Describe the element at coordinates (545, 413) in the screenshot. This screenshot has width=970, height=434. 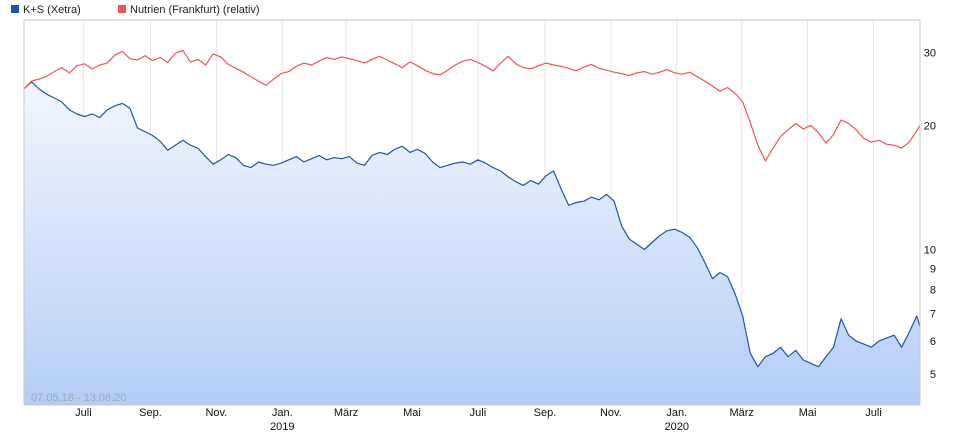
I see `x-tick-label-7: Sep.` at that location.